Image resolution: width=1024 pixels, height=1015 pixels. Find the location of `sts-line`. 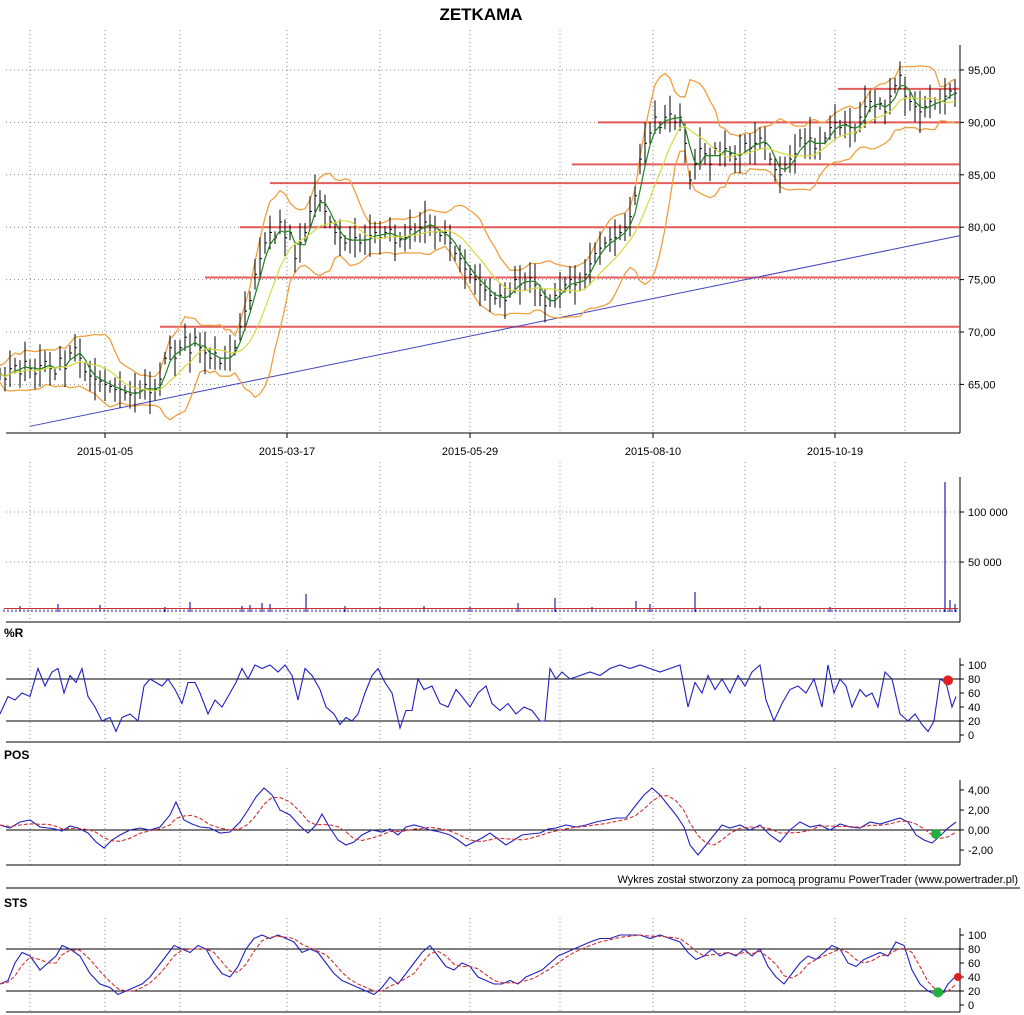

sts-line is located at coordinates (478, 965).